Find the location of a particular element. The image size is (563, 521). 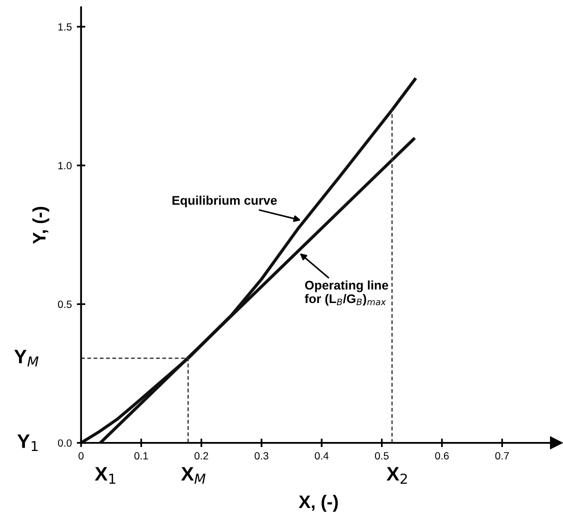

x-tick-label: 0.6 is located at coordinates (442, 456).